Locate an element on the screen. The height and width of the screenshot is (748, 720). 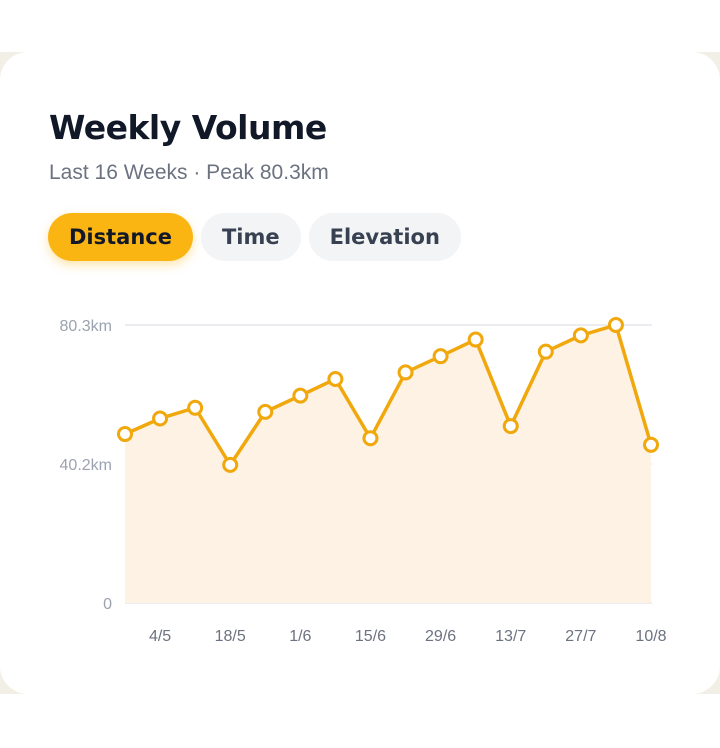
y-tick-label: 40.2km is located at coordinates (86, 465).